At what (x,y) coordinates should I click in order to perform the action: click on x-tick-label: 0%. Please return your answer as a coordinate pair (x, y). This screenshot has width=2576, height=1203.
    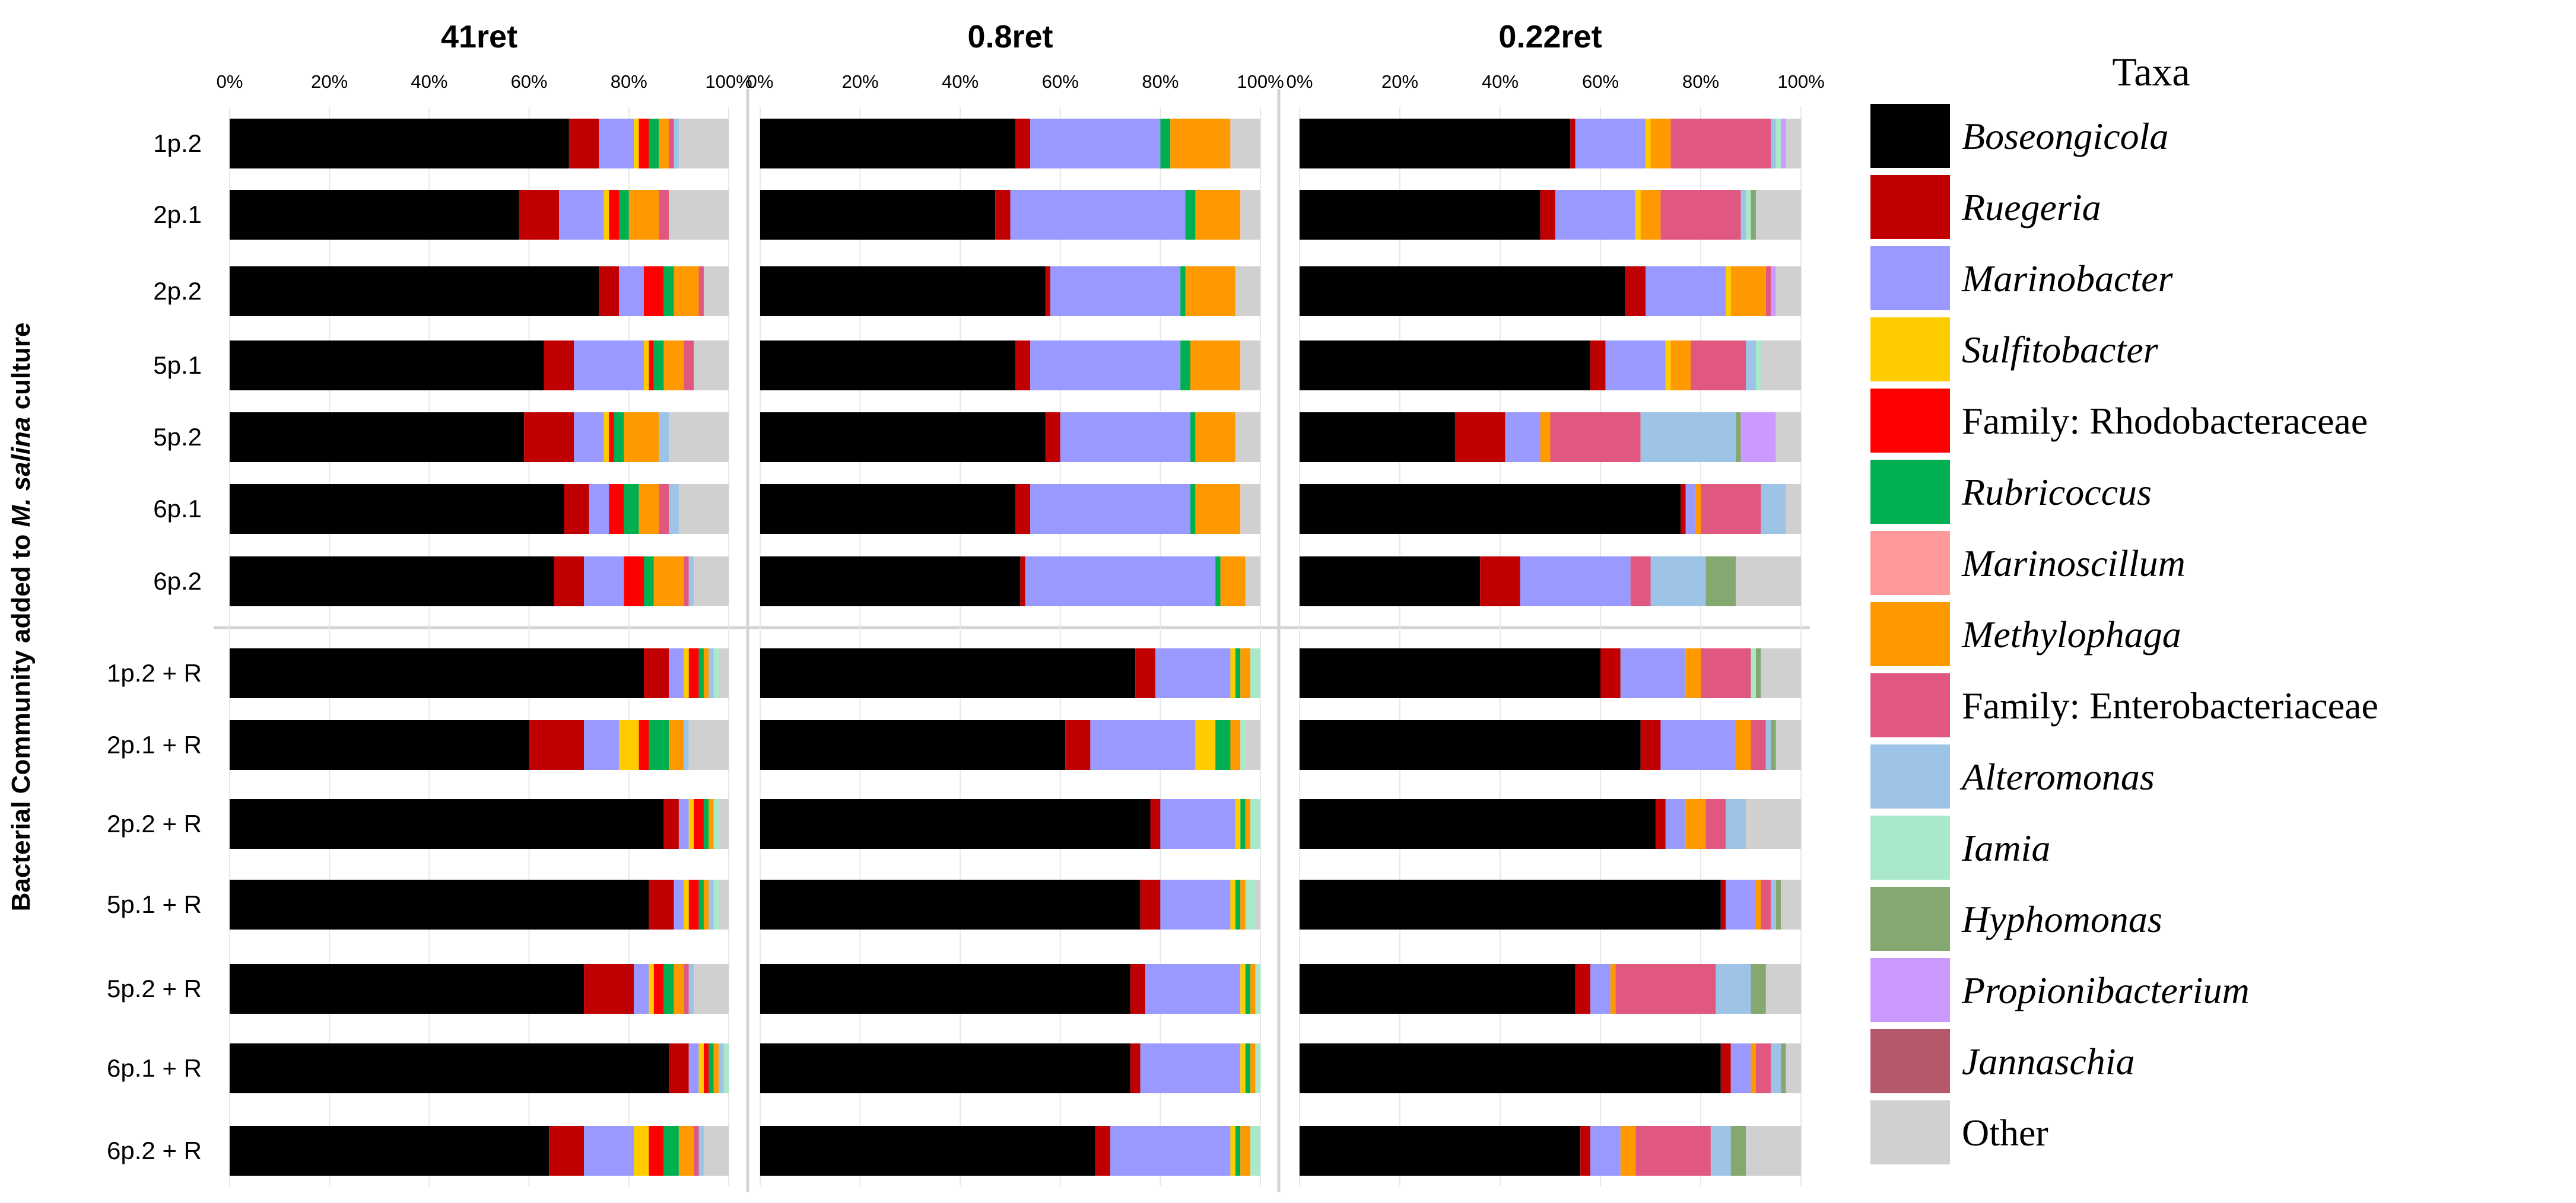
    Looking at the image, I should click on (760, 81).